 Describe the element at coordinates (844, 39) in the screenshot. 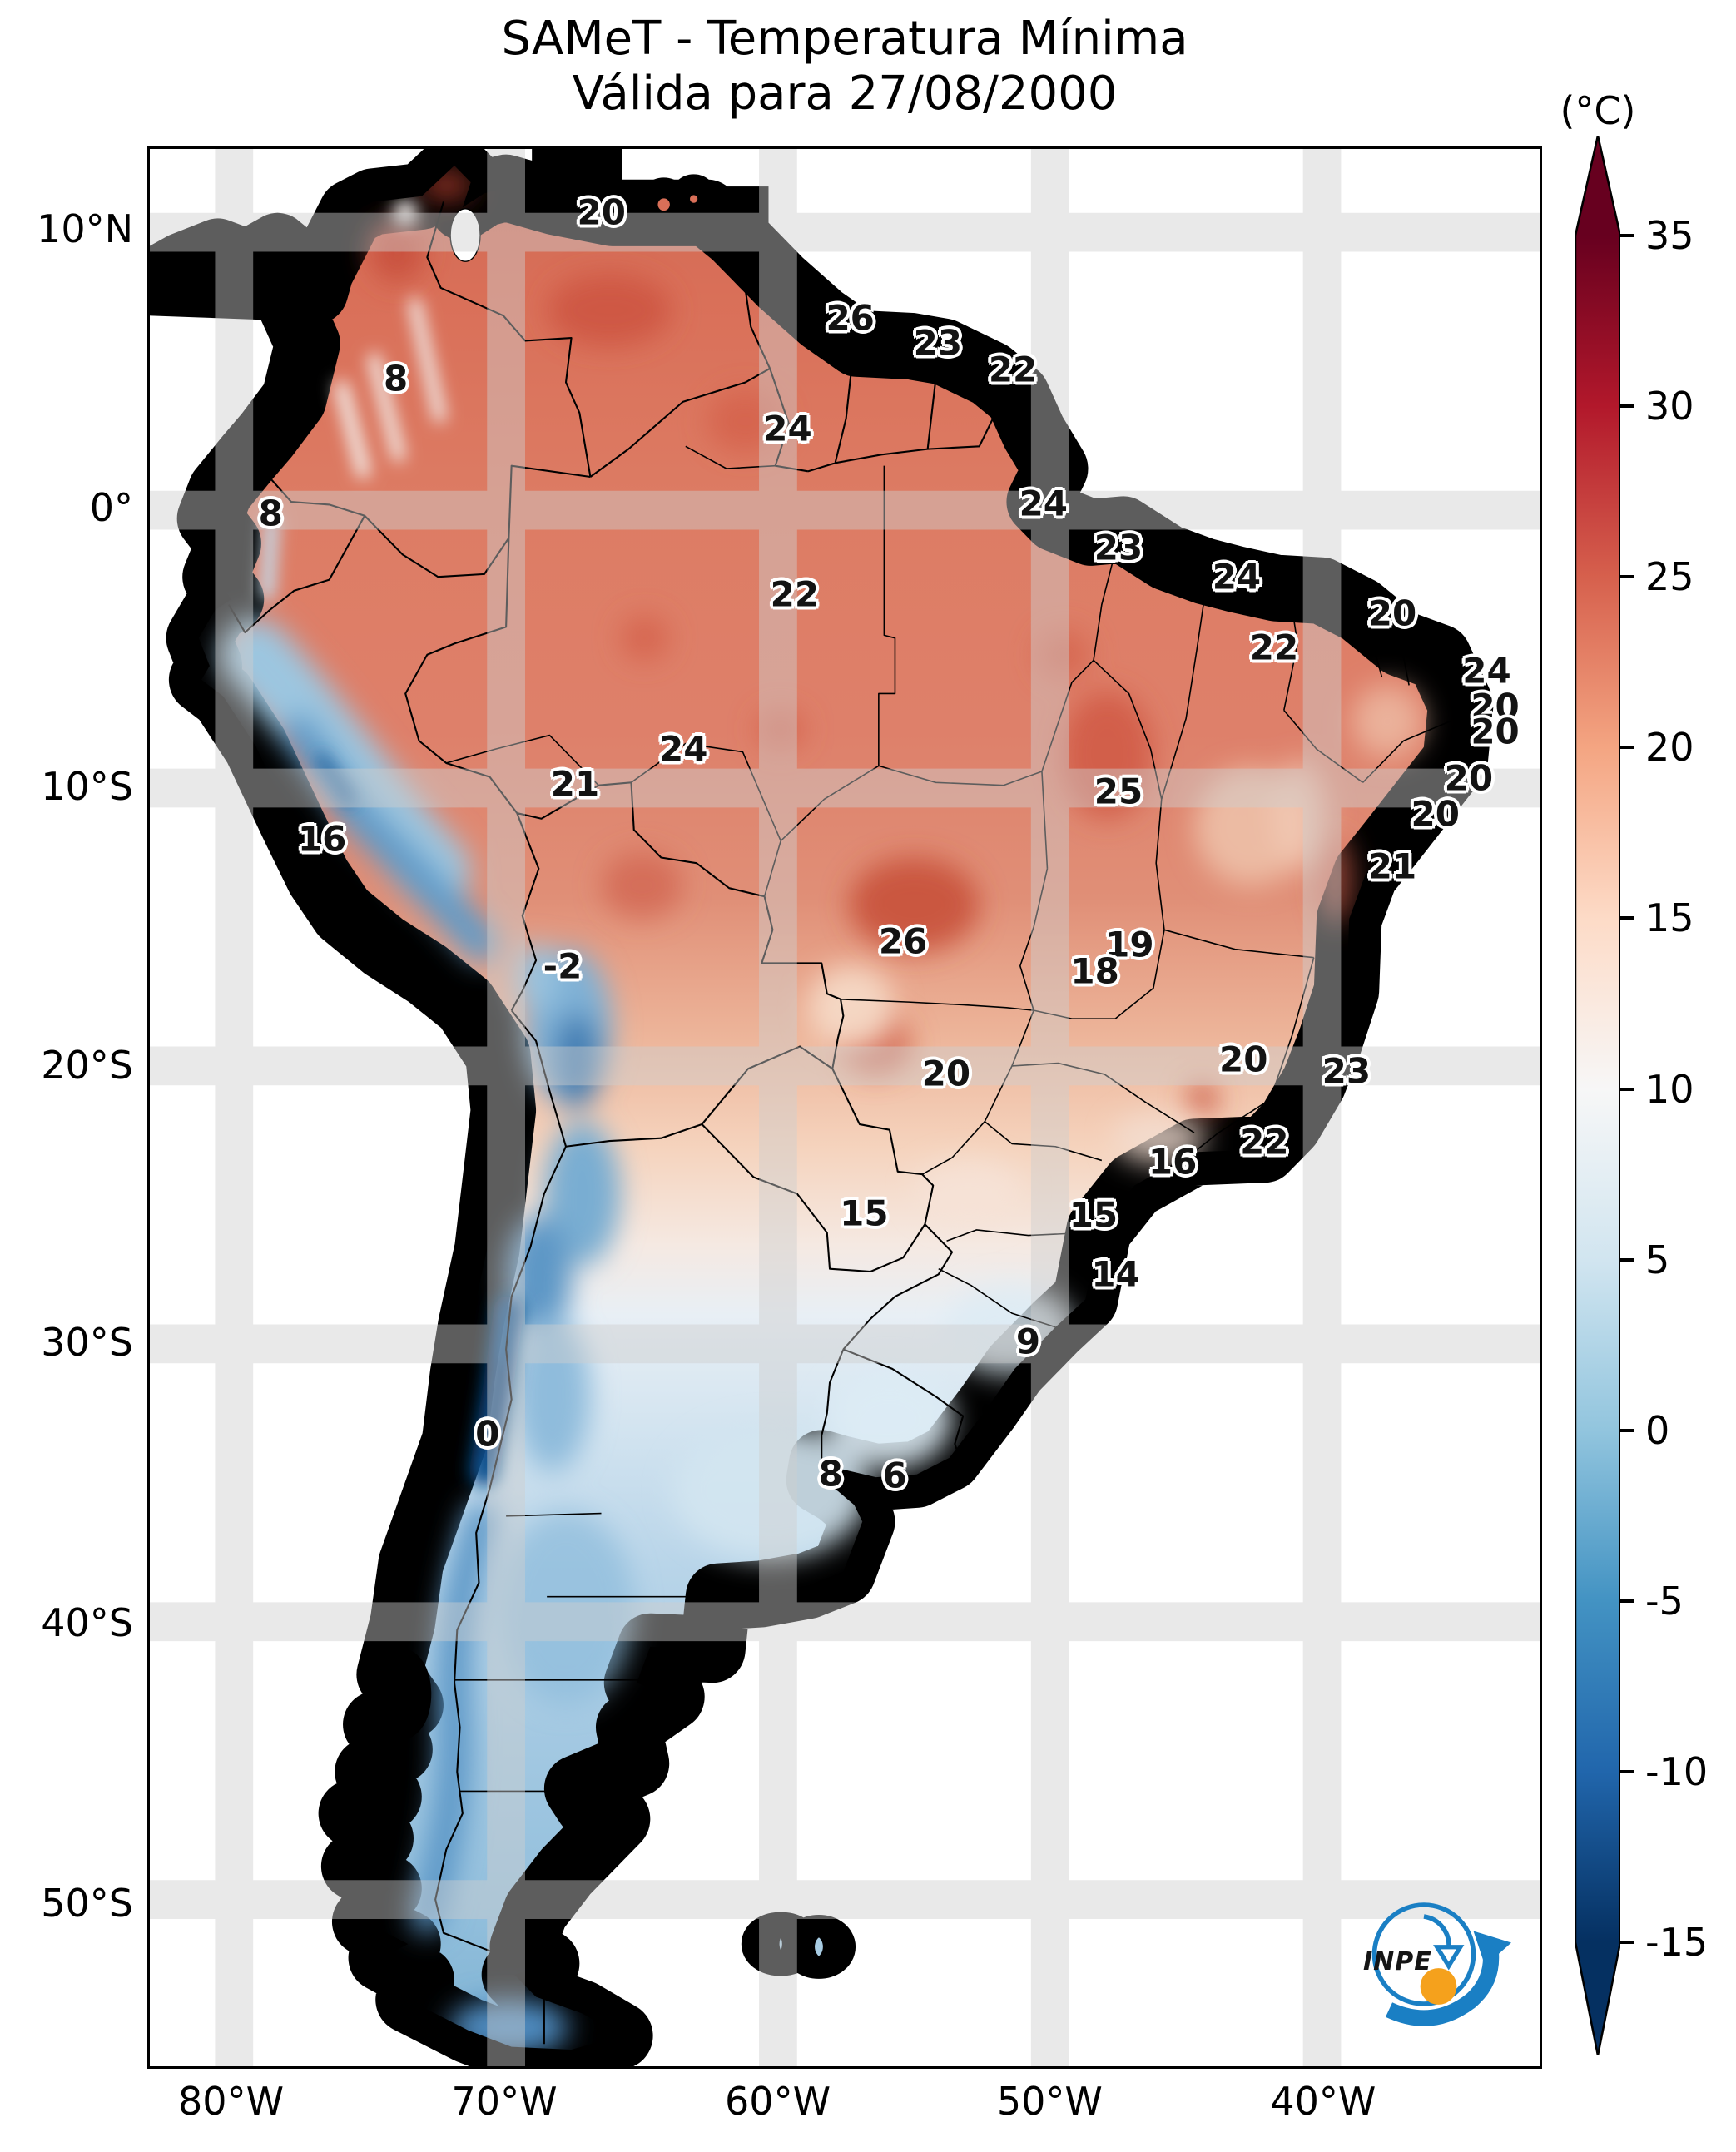

I see `figure-title-line1: SAMeT - Temperatura Mínima` at that location.